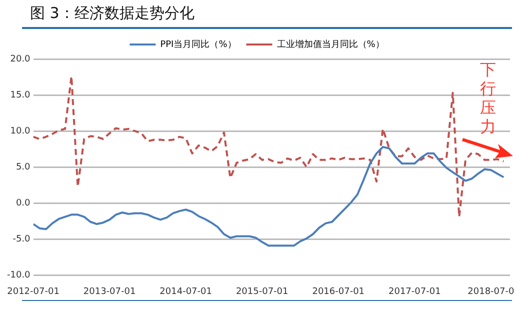 This screenshot has height=323, width=518. I want to click on y-tick-label: 0.0, so click(23, 203).